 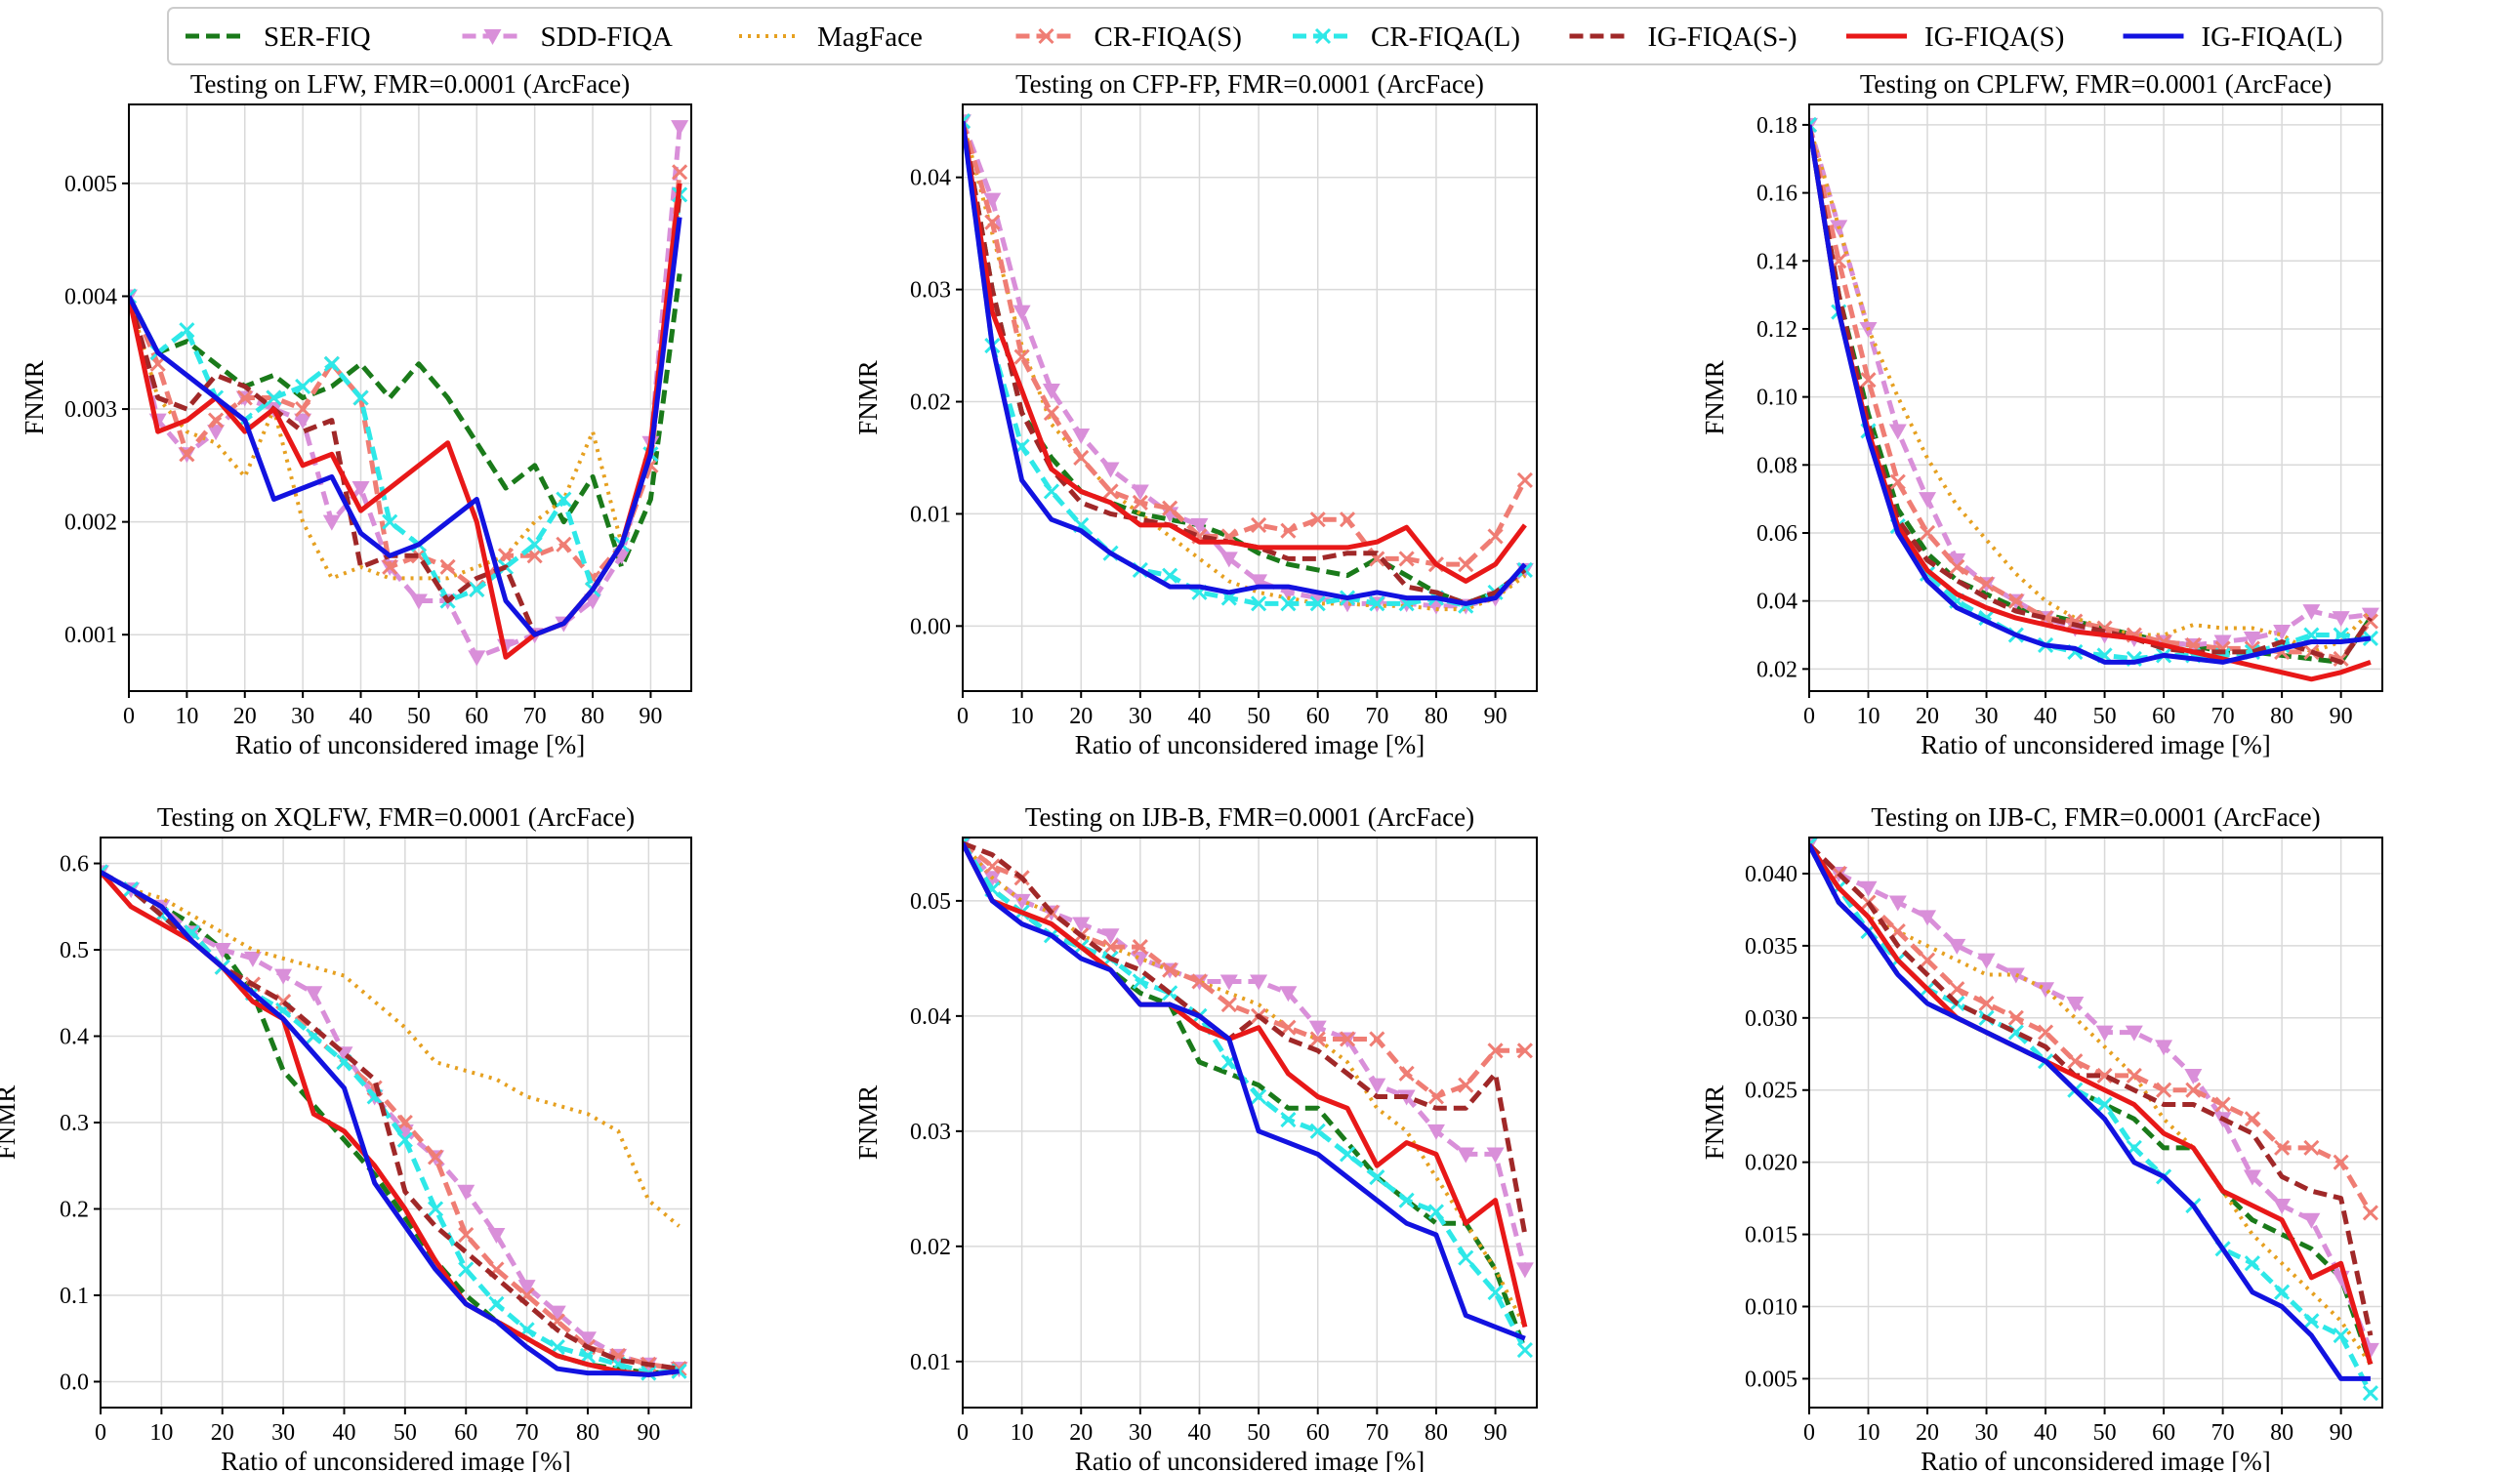 What do you see at coordinates (930, 514) in the screenshot?
I see `y-tick-label: 0.01` at bounding box center [930, 514].